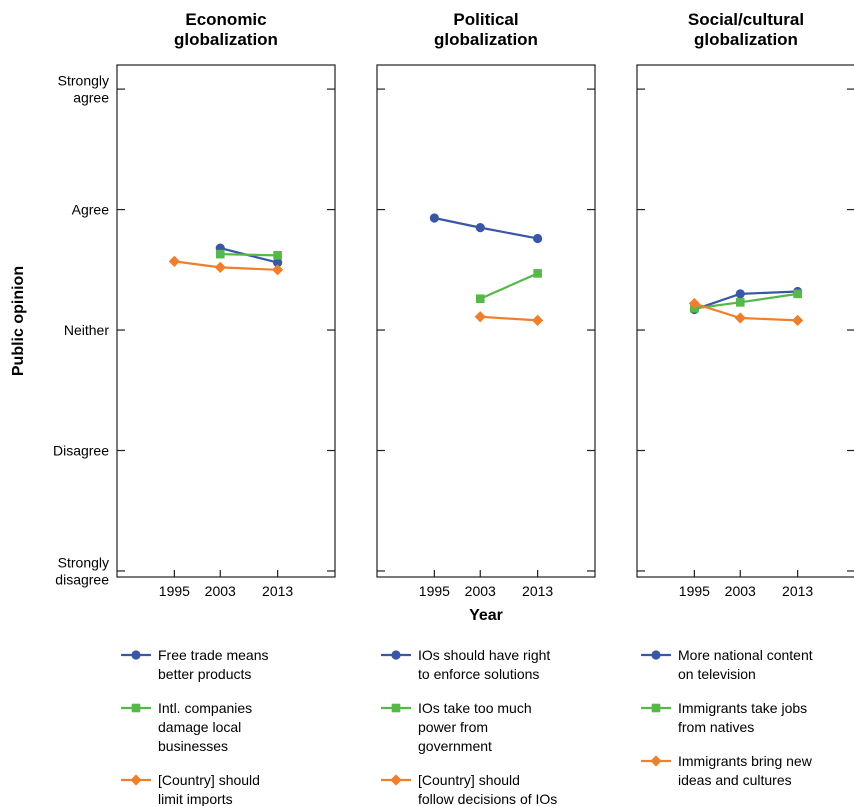 This screenshot has width=854, height=806. I want to click on y-tick-label: Disagree, so click(81, 451).